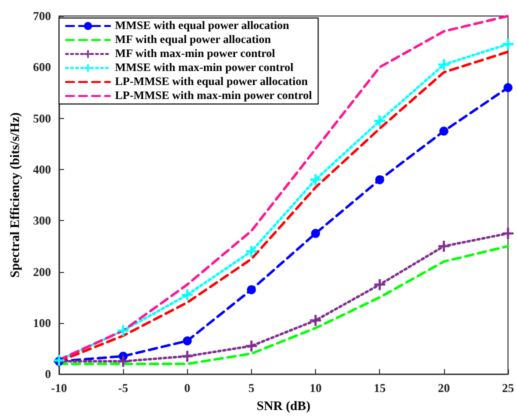 The image size is (517, 417). What do you see at coordinates (316, 388) in the screenshot?
I see `x-tick-label: 10` at bounding box center [316, 388].